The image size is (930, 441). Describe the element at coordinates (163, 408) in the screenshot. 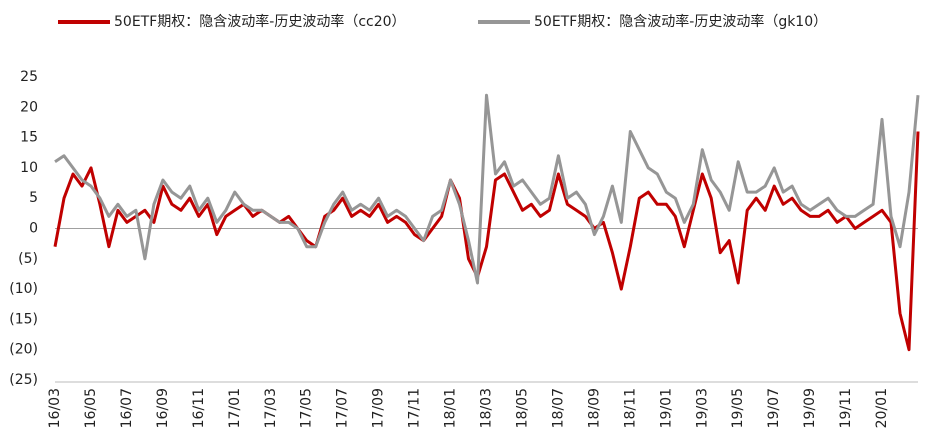

I see `x-tick-label: 16/09` at that location.